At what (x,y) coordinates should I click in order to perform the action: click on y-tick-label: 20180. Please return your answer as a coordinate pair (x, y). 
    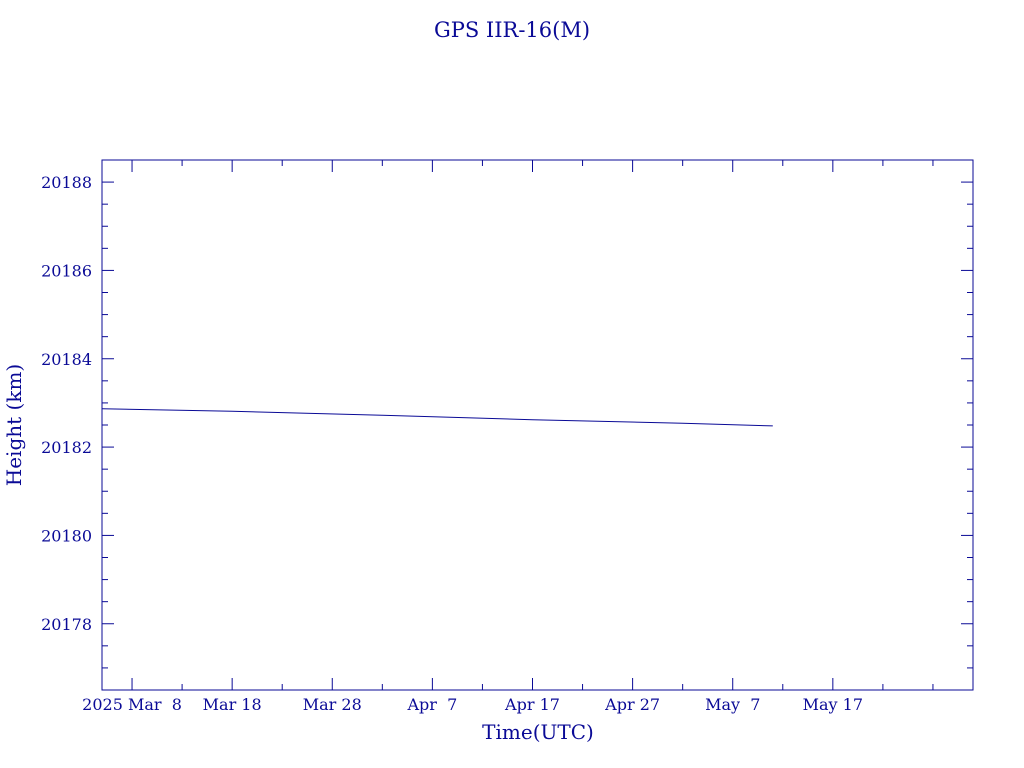
    Looking at the image, I should click on (66, 535).